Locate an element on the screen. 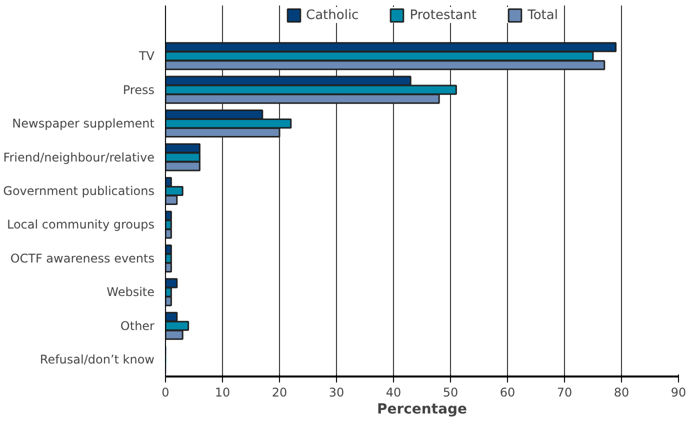 This screenshot has width=693, height=423. x-tick-label: 60 is located at coordinates (508, 393).